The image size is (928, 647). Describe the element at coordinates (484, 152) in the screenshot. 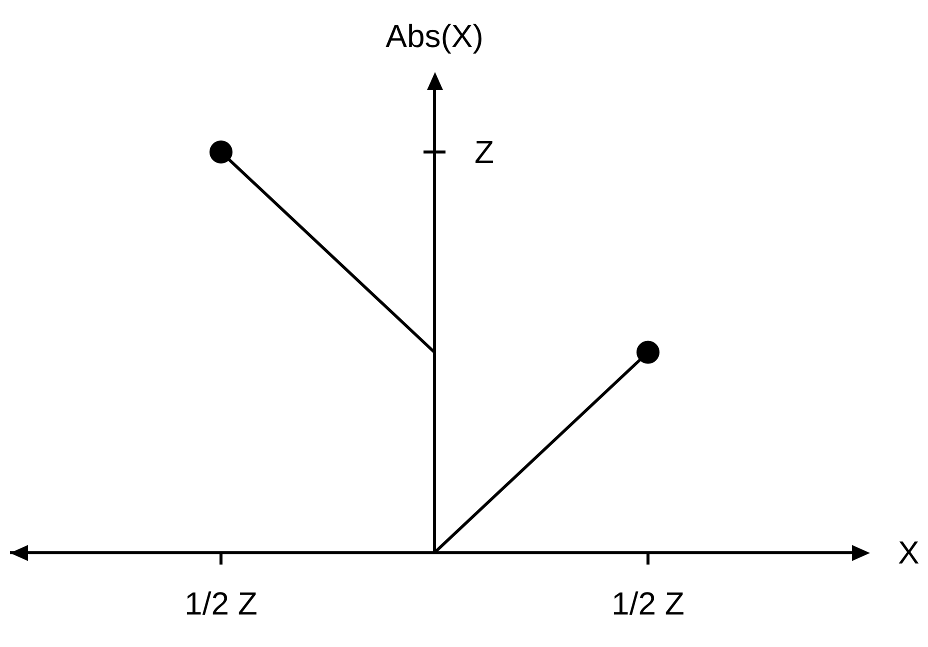

I see `annotation: Z` at that location.